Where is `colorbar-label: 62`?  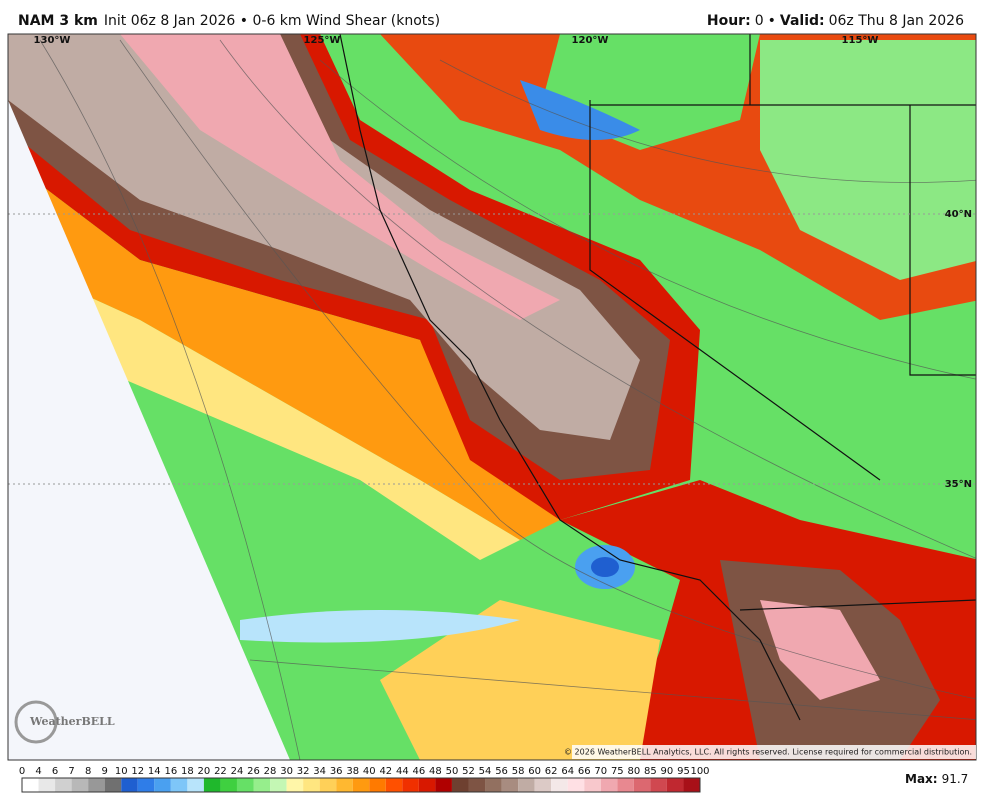 colorbar-label: 62 is located at coordinates (551, 771).